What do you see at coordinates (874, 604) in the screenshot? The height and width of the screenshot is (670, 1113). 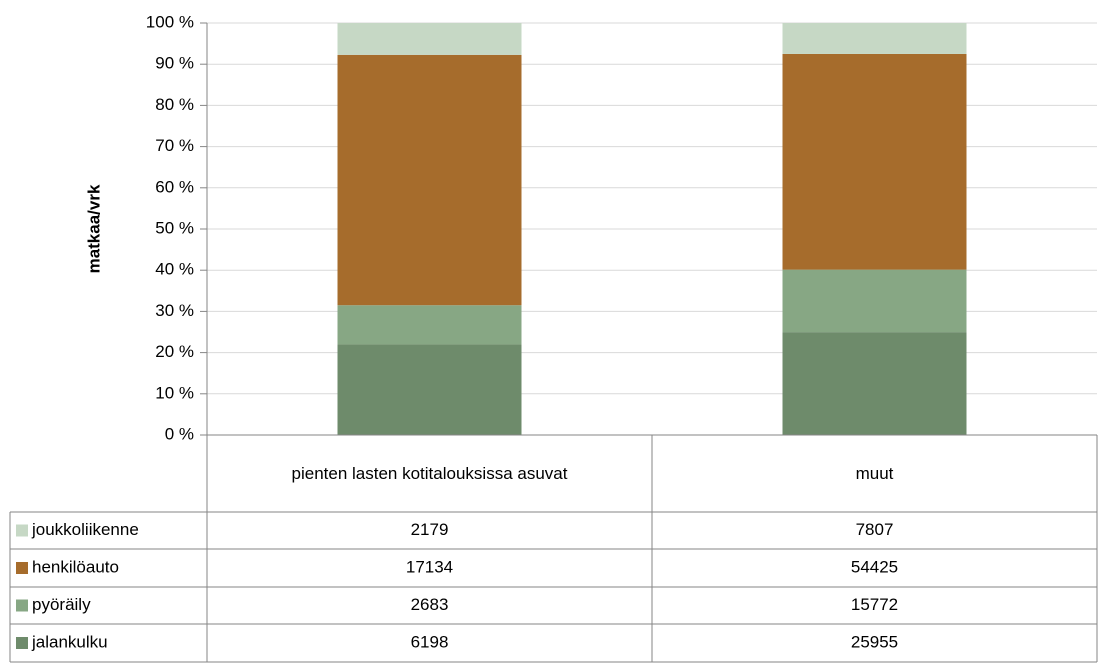 I see `table-value: 15772` at bounding box center [874, 604].